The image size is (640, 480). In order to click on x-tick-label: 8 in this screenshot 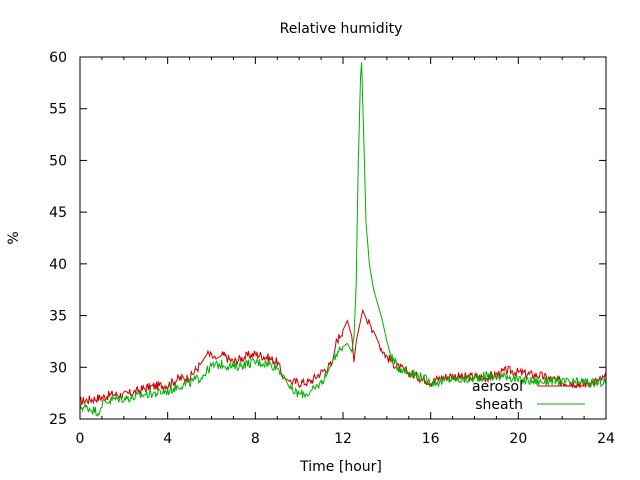, I will do `click(255, 439)`.